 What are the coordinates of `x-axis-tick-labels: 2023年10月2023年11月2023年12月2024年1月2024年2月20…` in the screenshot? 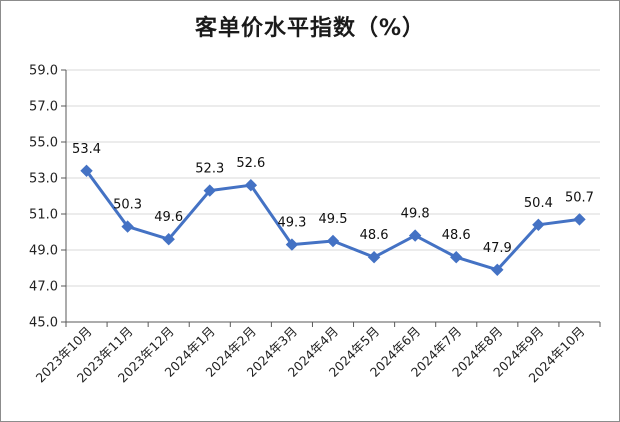 It's located at (310, 355).